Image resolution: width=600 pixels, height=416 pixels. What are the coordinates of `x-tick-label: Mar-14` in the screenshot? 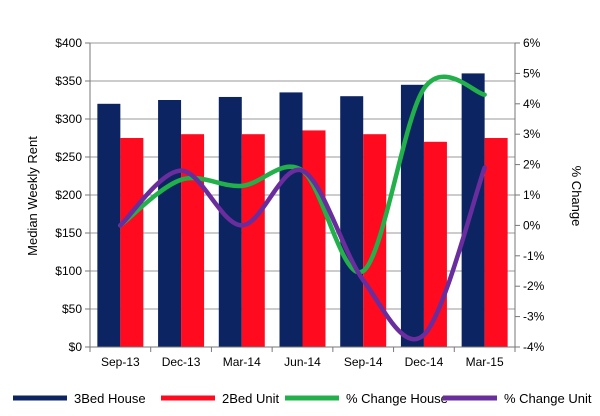 It's located at (242, 362).